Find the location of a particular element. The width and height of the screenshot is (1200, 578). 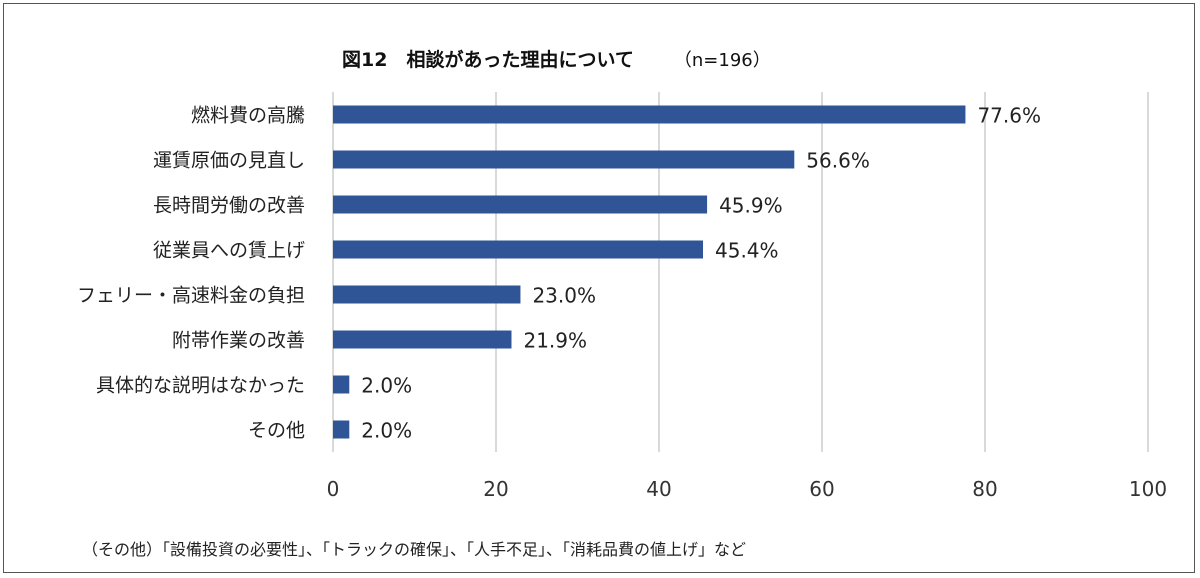

chart-title: 図12 相談があった理由について （n=196） is located at coordinates (556, 58).